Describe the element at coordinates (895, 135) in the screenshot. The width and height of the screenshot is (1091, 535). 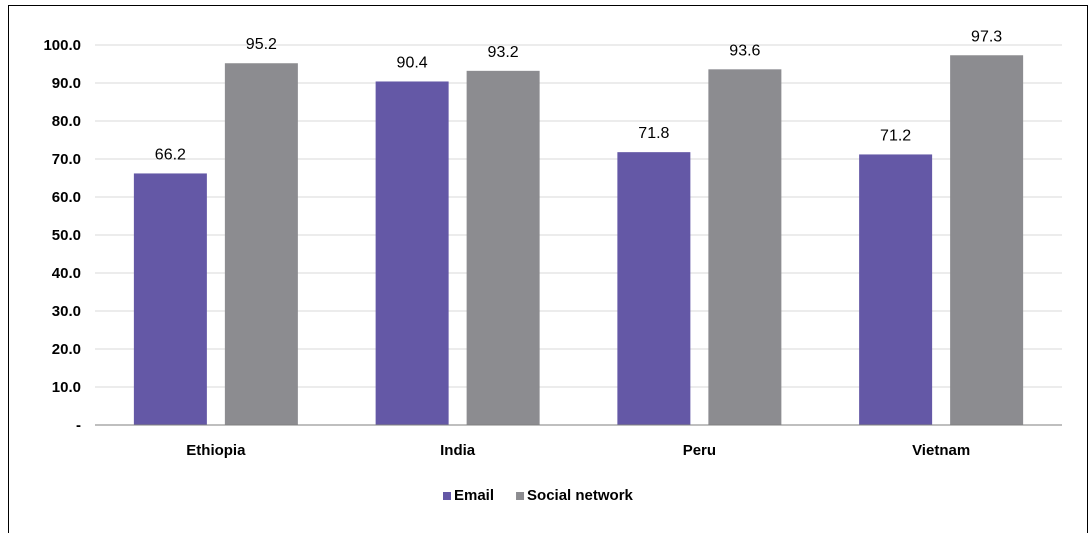
I see `data-label: 71.2` at that location.